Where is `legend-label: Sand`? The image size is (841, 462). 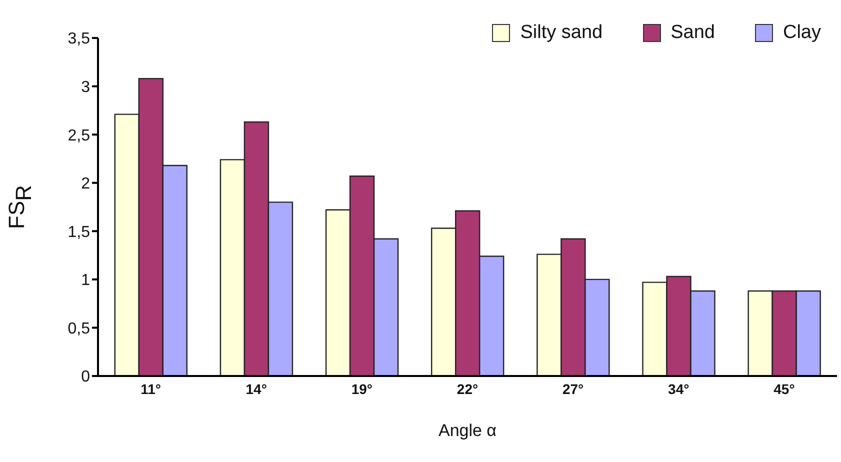
legend-label: Sand is located at coordinates (692, 33).